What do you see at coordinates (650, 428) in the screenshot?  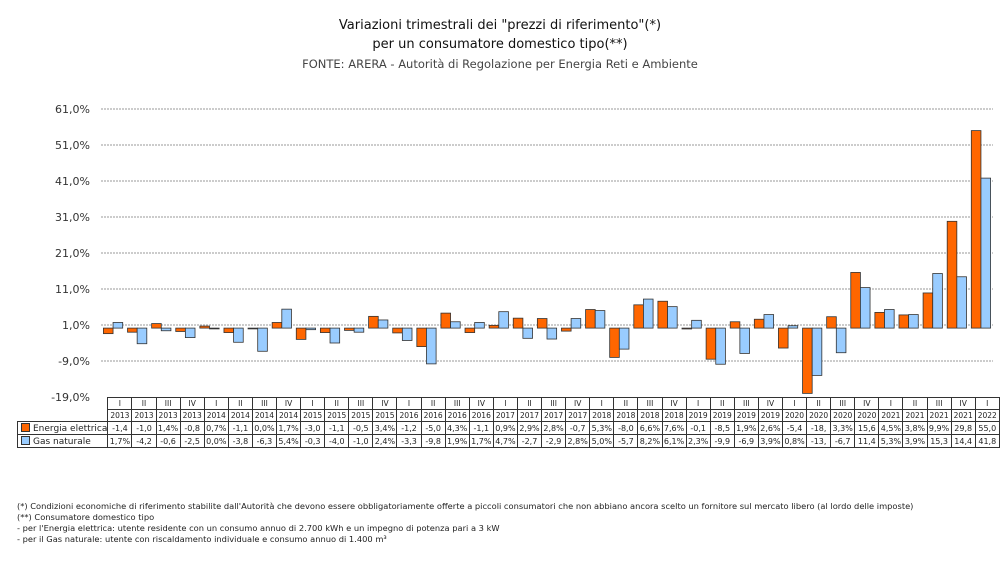 I see `data-cell-energia: 6,6%` at bounding box center [650, 428].